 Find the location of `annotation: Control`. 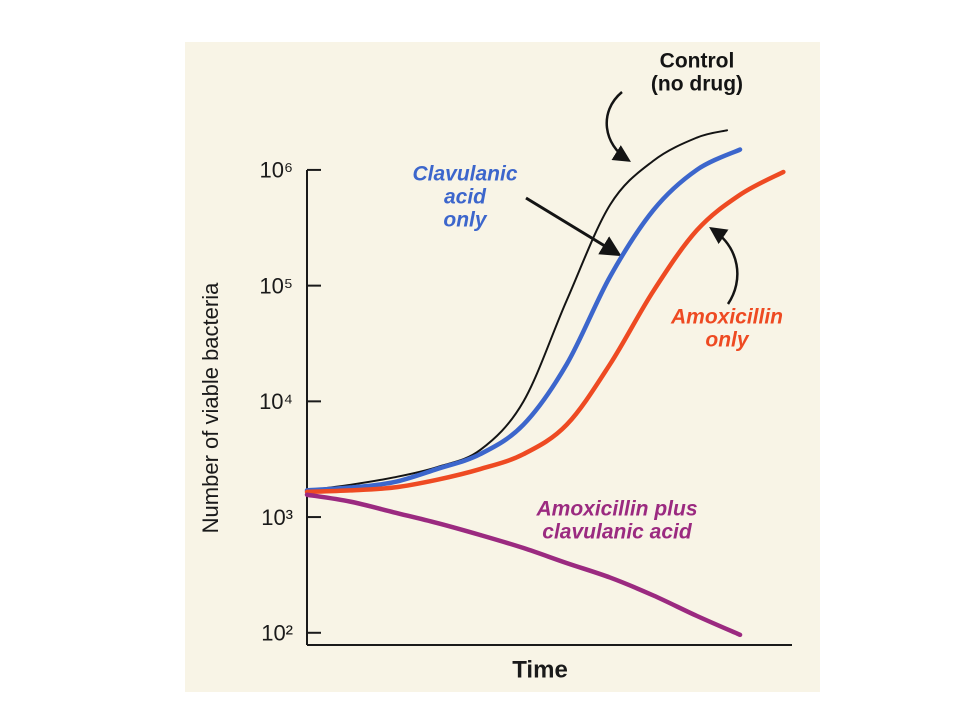

annotation: Control is located at coordinates (697, 61).